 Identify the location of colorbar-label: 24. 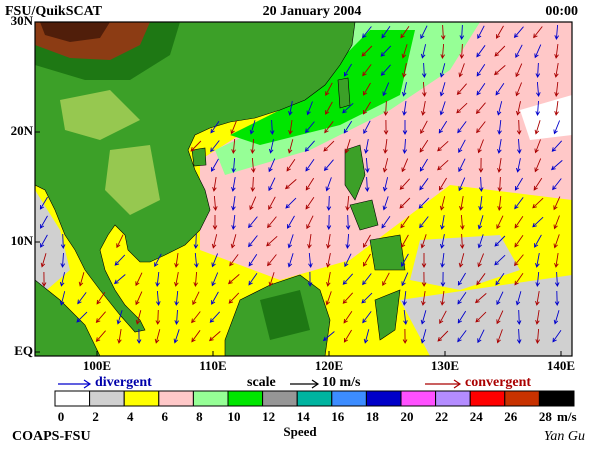
(477, 416).